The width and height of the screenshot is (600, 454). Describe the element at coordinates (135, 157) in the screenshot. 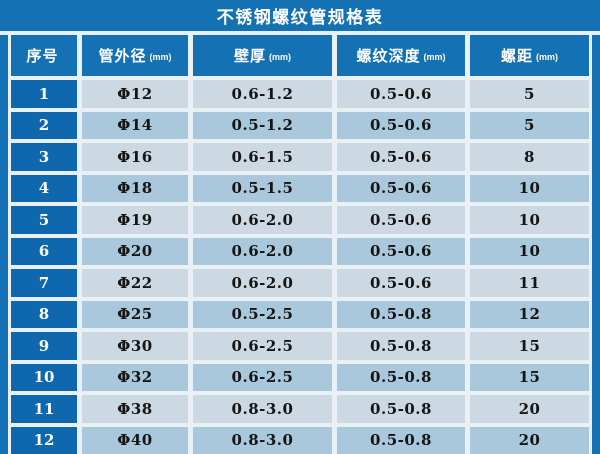

I see `row-data-cell-outer_diameter_mm: Φ16` at that location.